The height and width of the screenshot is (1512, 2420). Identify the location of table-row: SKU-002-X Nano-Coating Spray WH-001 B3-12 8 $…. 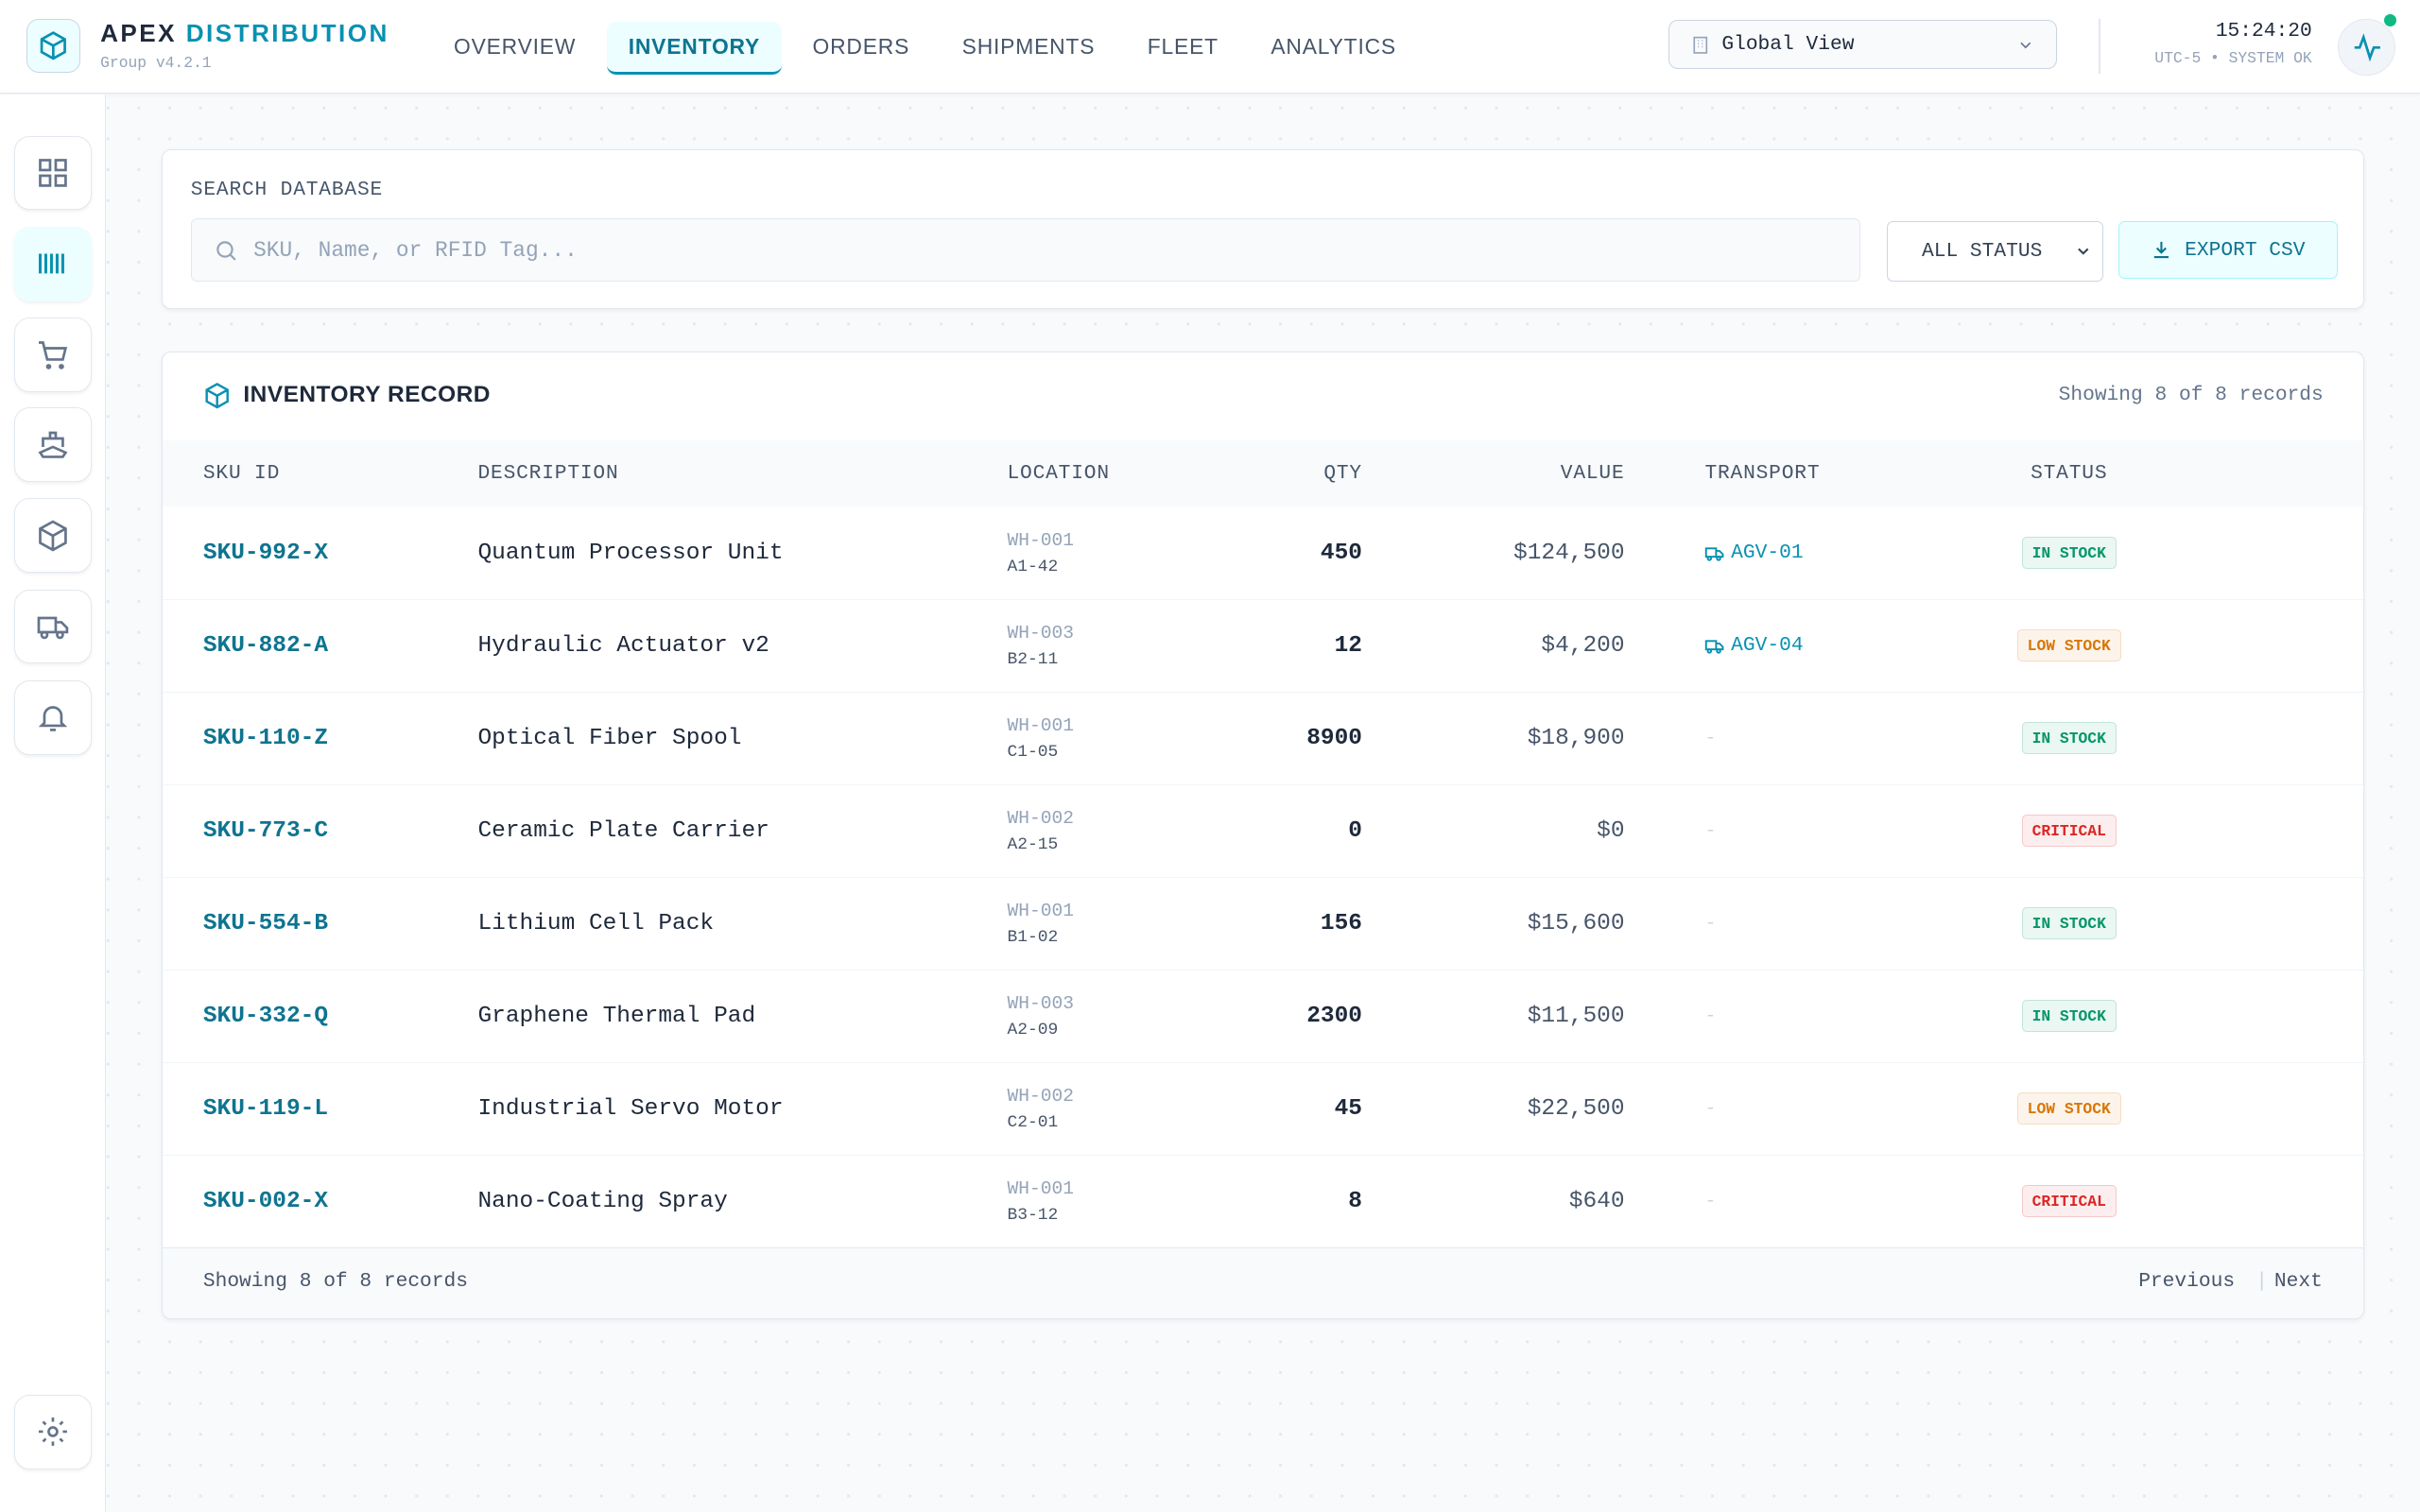
(1263, 1202).